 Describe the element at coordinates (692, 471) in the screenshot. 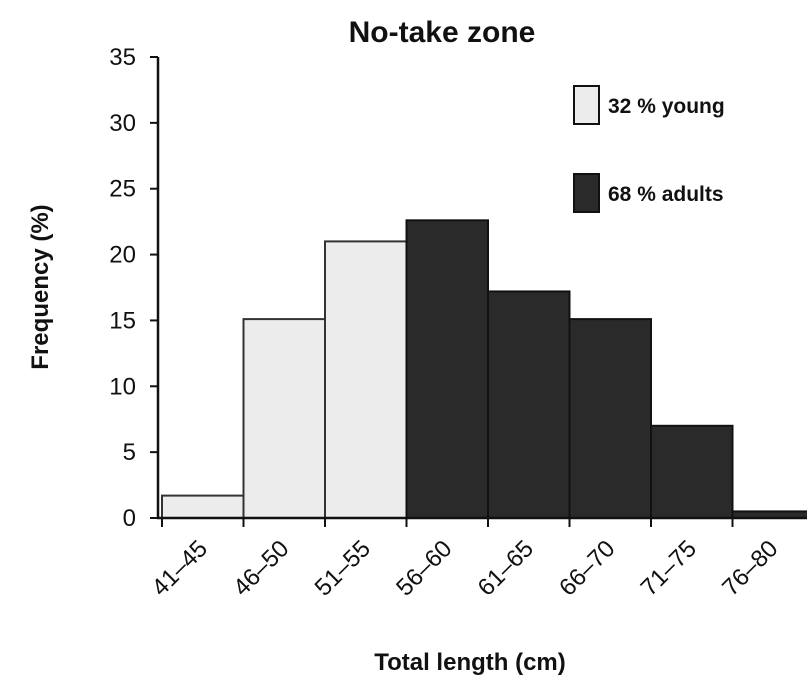

I see `bar-71–75` at that location.